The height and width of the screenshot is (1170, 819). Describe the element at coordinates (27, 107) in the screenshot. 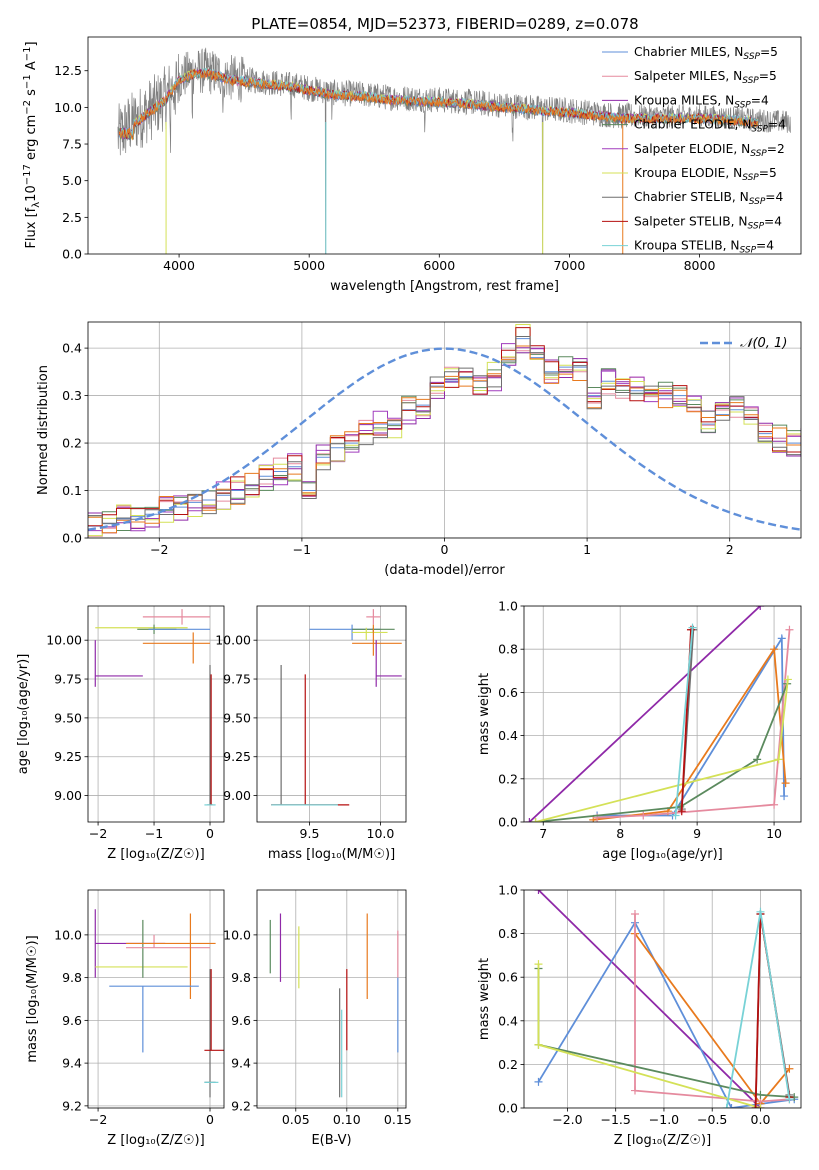

I see `y-label-part: −2` at that location.